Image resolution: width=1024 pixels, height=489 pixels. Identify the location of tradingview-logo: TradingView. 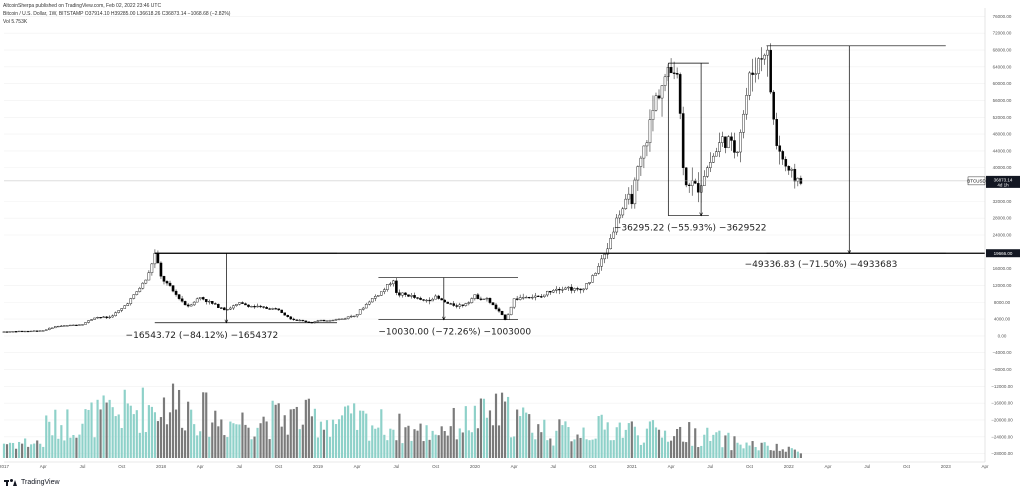
(32, 482).